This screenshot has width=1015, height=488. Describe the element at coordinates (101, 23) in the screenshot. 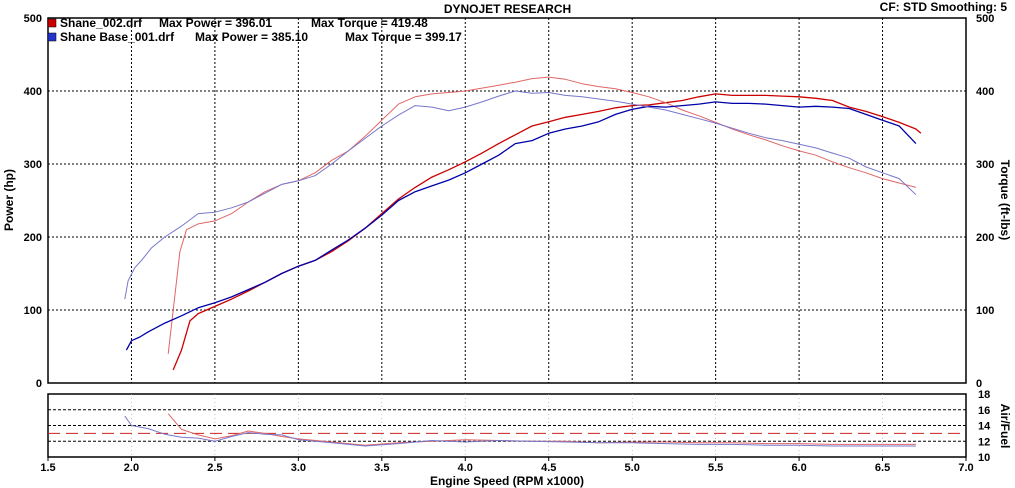

I see `legend-run1-file: Shane_002.drf` at that location.